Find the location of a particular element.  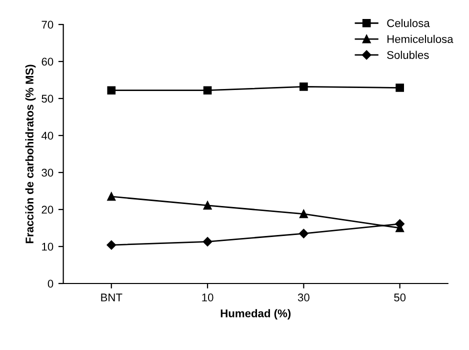

x-tick-label: 10 is located at coordinates (208, 298).